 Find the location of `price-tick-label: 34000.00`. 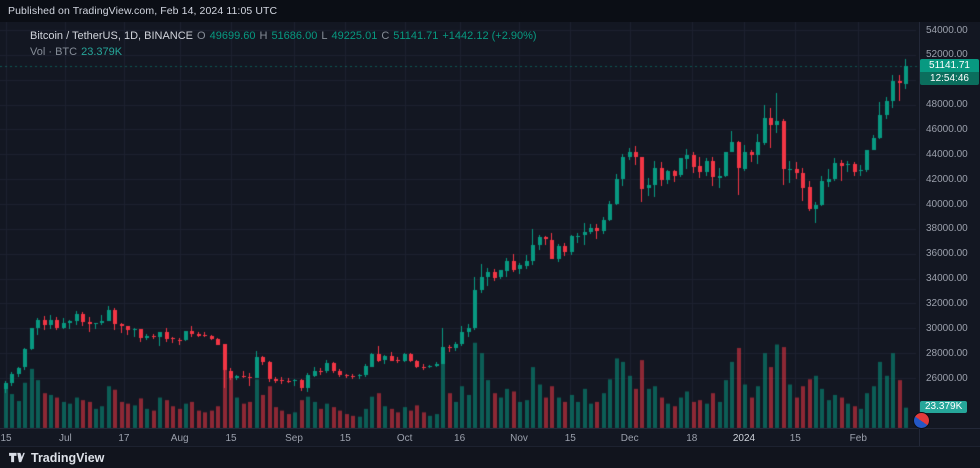

price-tick-label: 34000.00 is located at coordinates (947, 279).